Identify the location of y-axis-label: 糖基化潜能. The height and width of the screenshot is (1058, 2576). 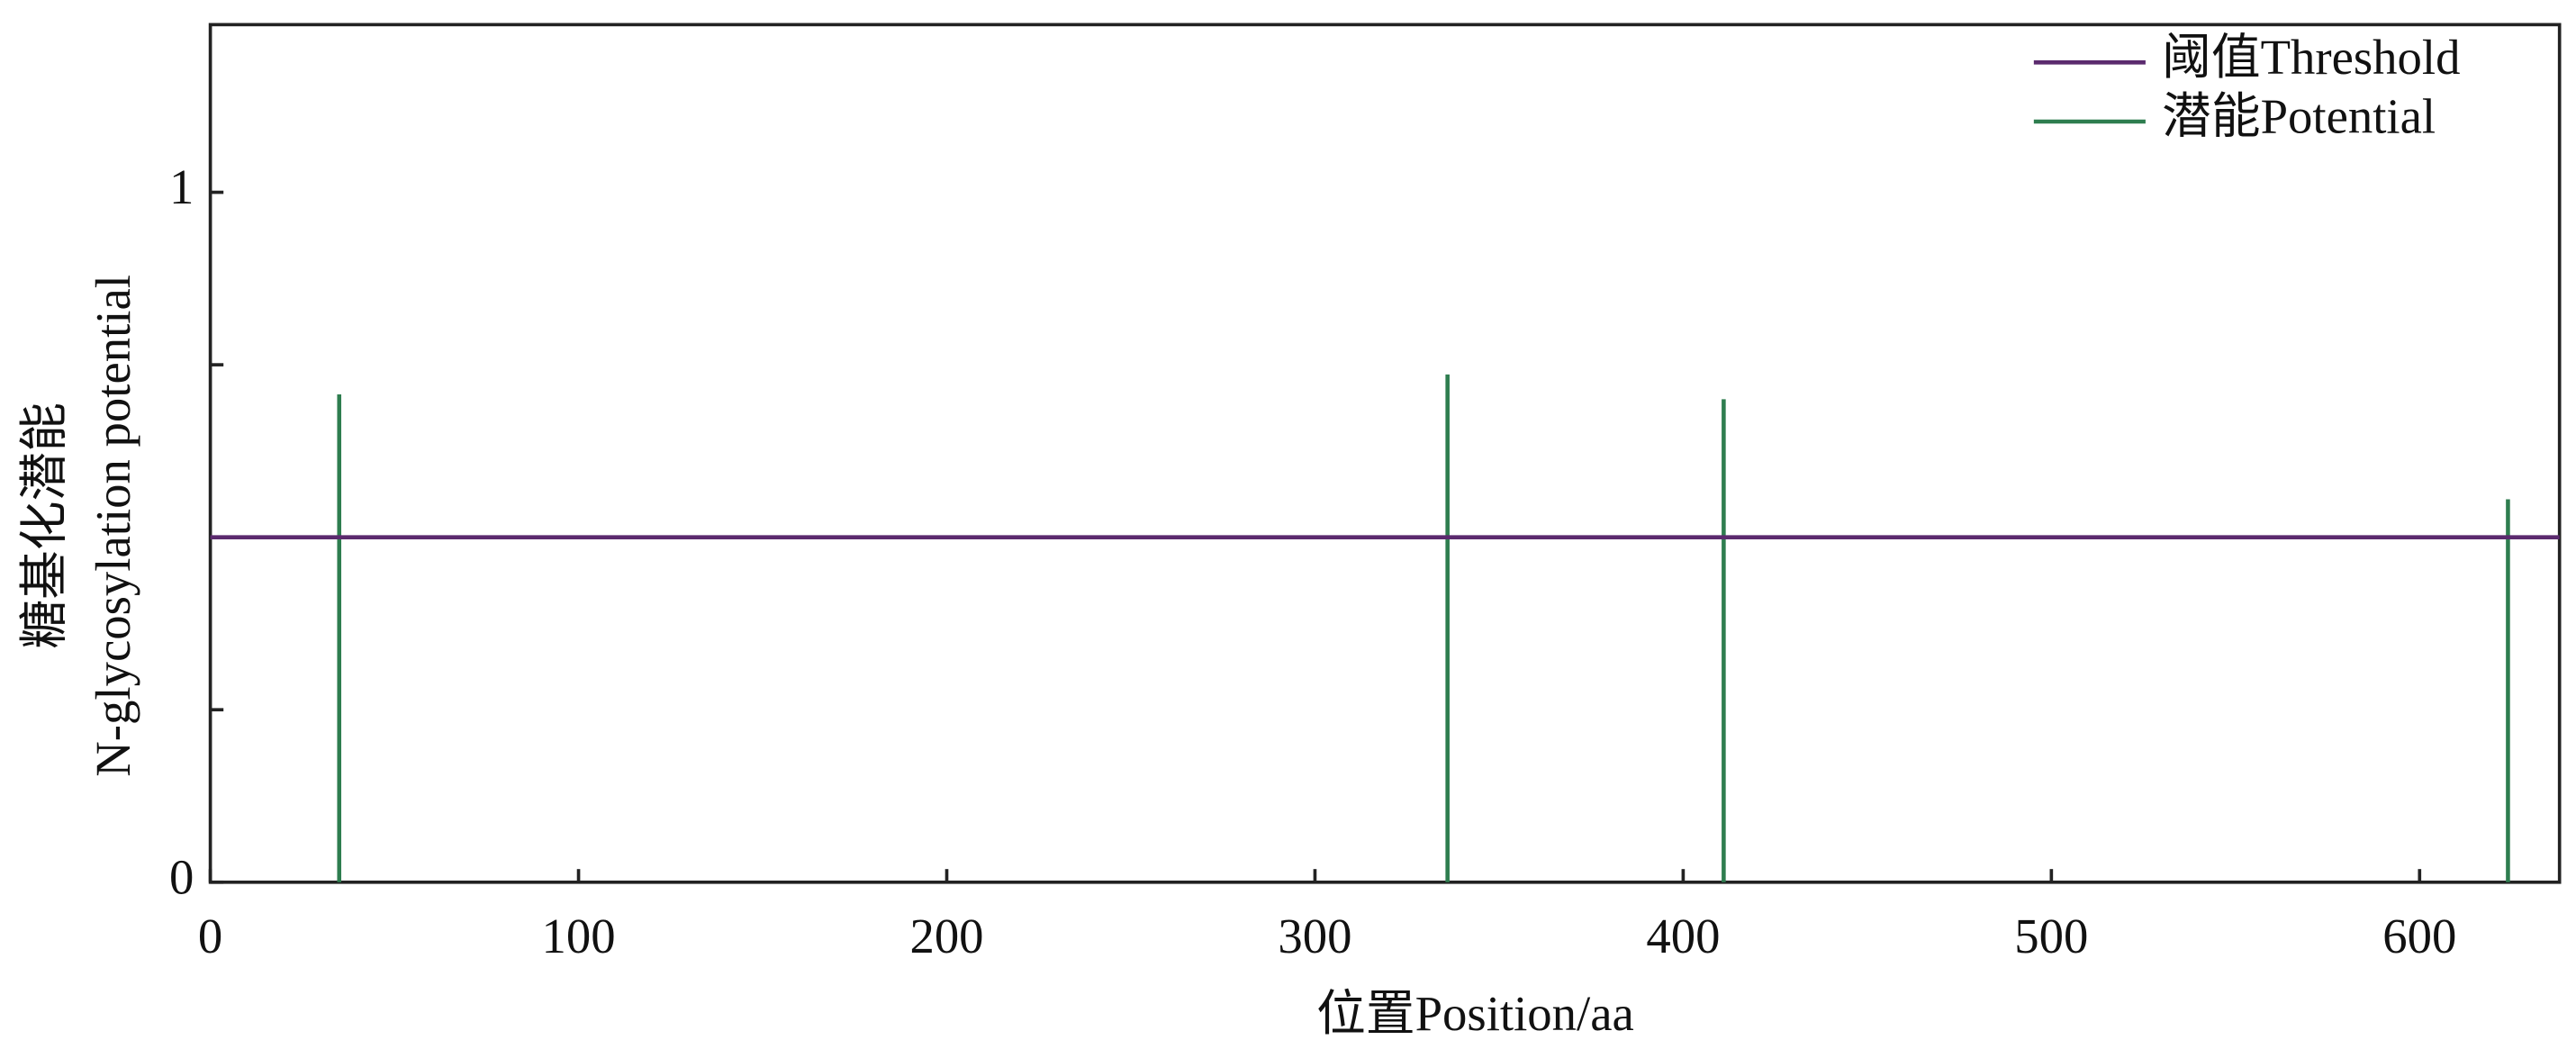
(43, 525).